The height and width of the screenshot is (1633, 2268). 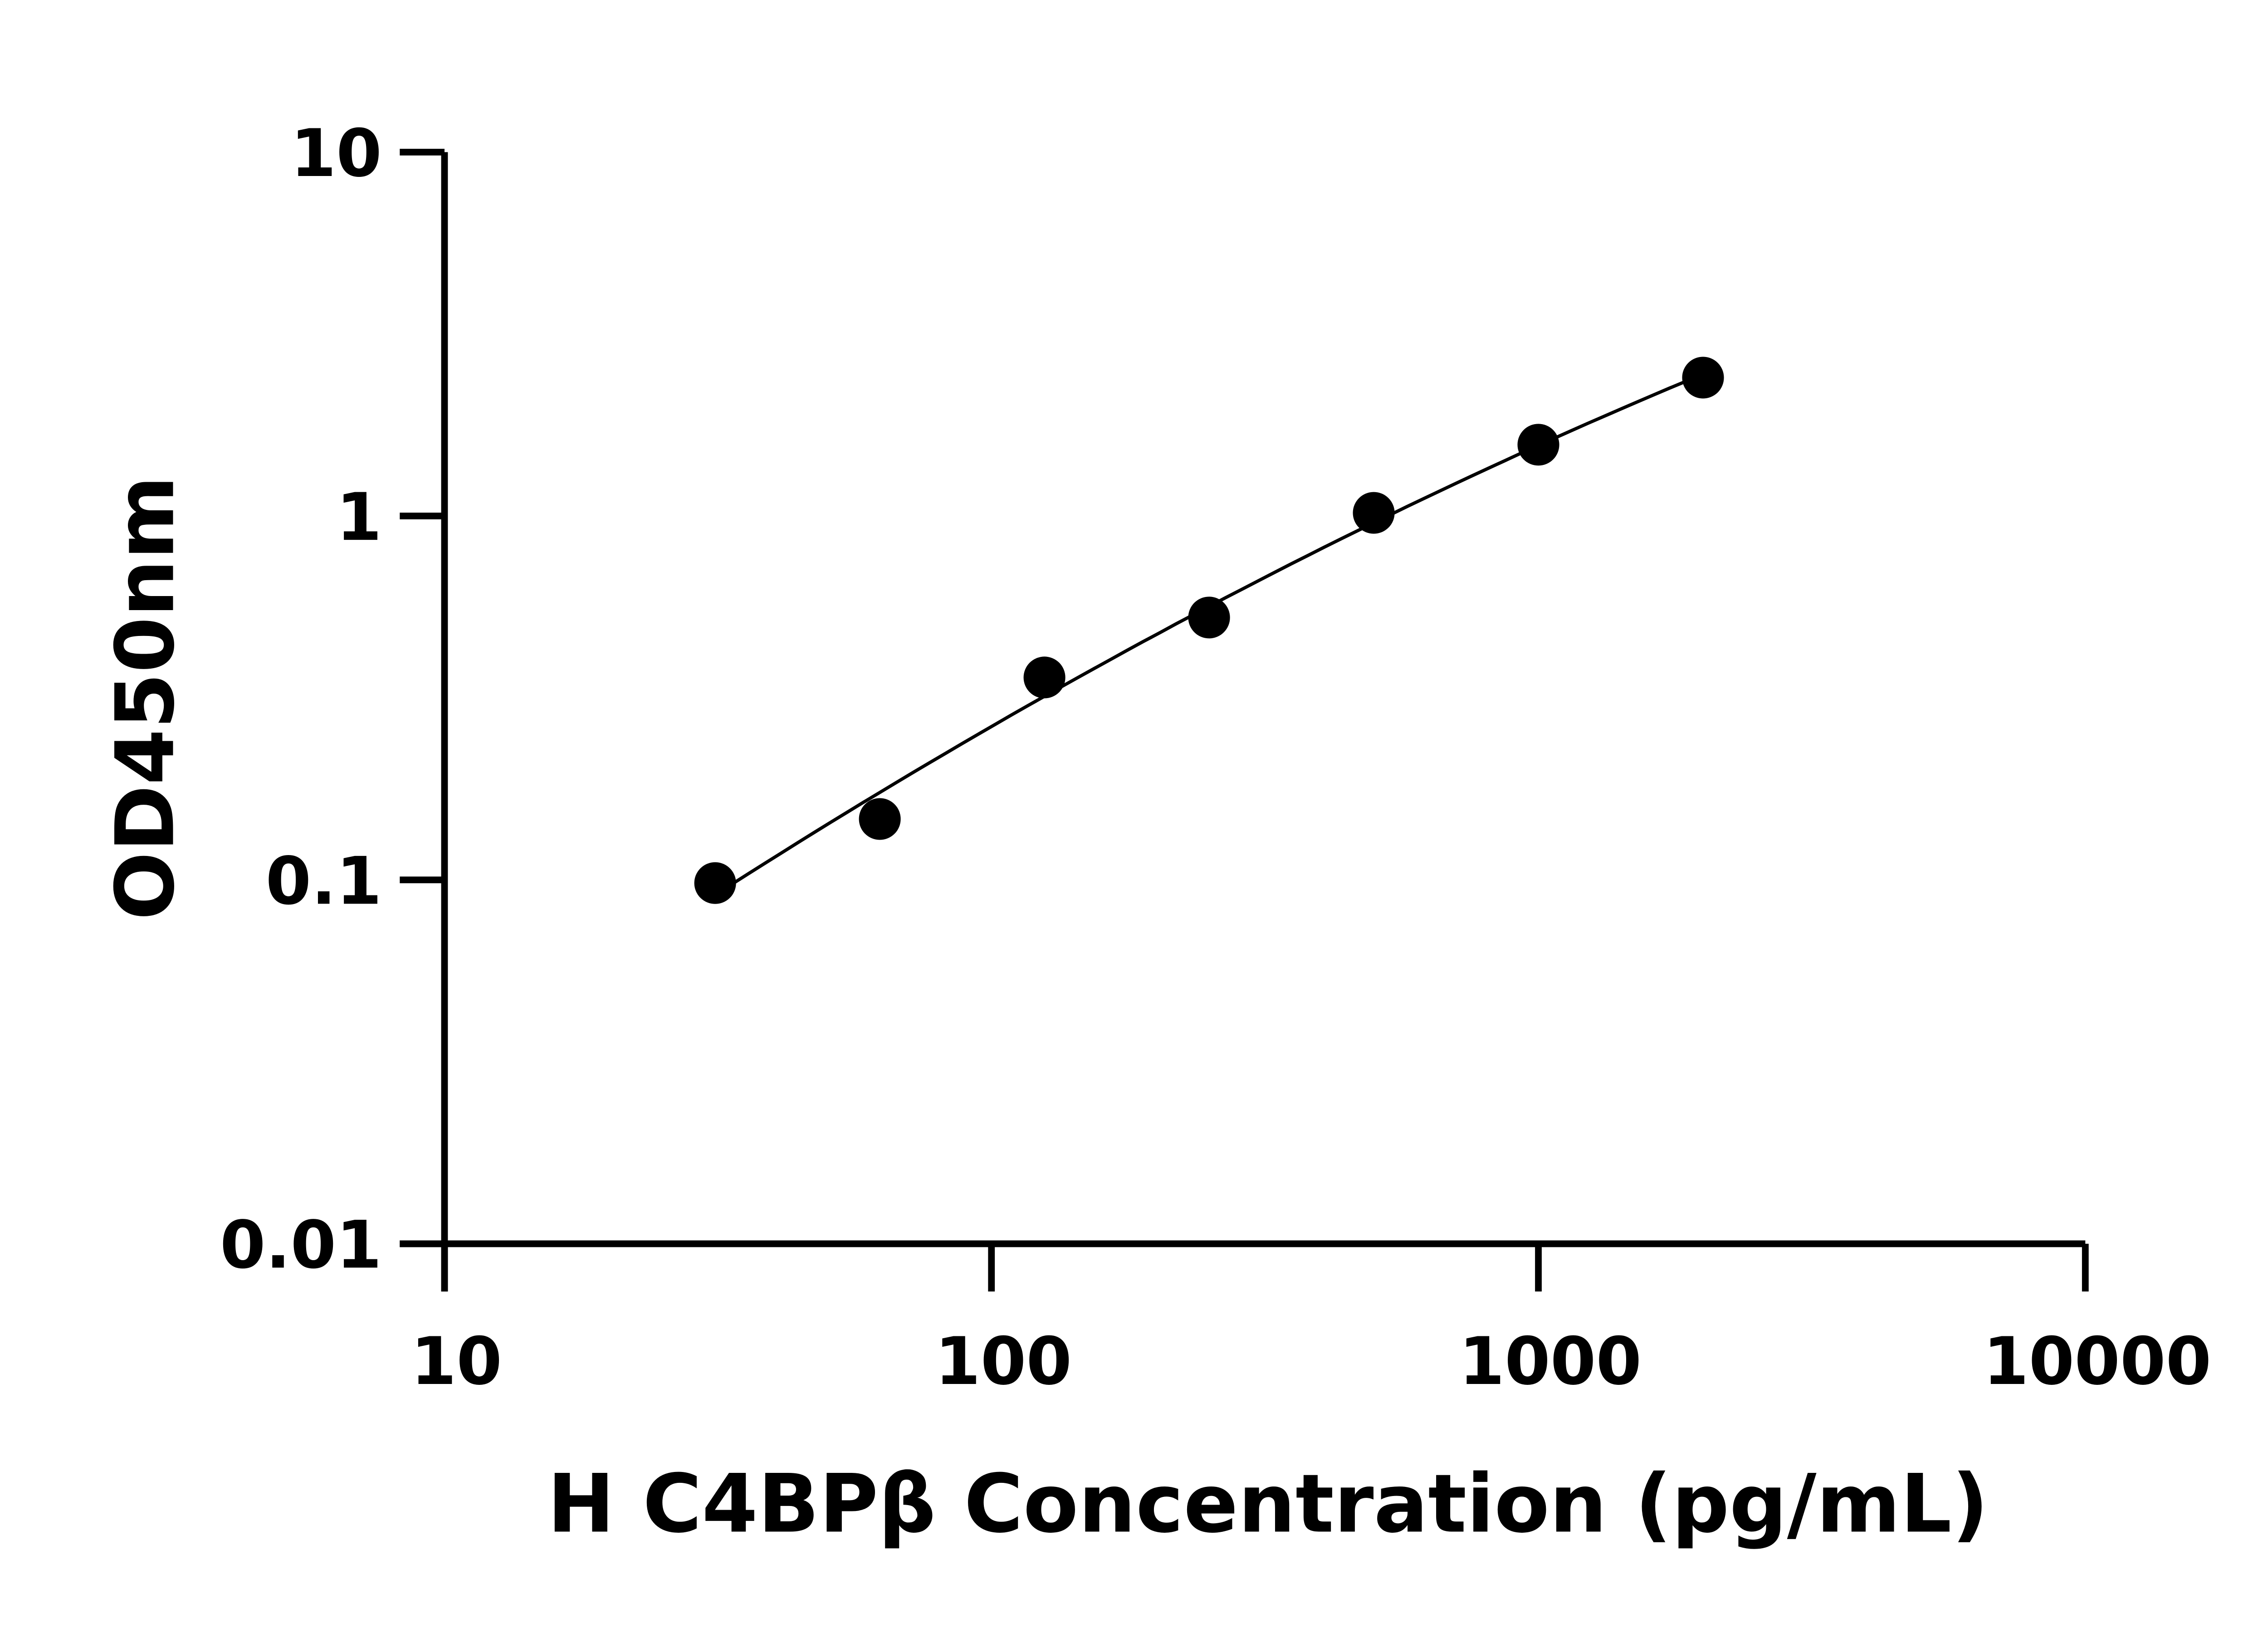 What do you see at coordinates (2097, 1362) in the screenshot?
I see `x-tick-label: 10000` at bounding box center [2097, 1362].